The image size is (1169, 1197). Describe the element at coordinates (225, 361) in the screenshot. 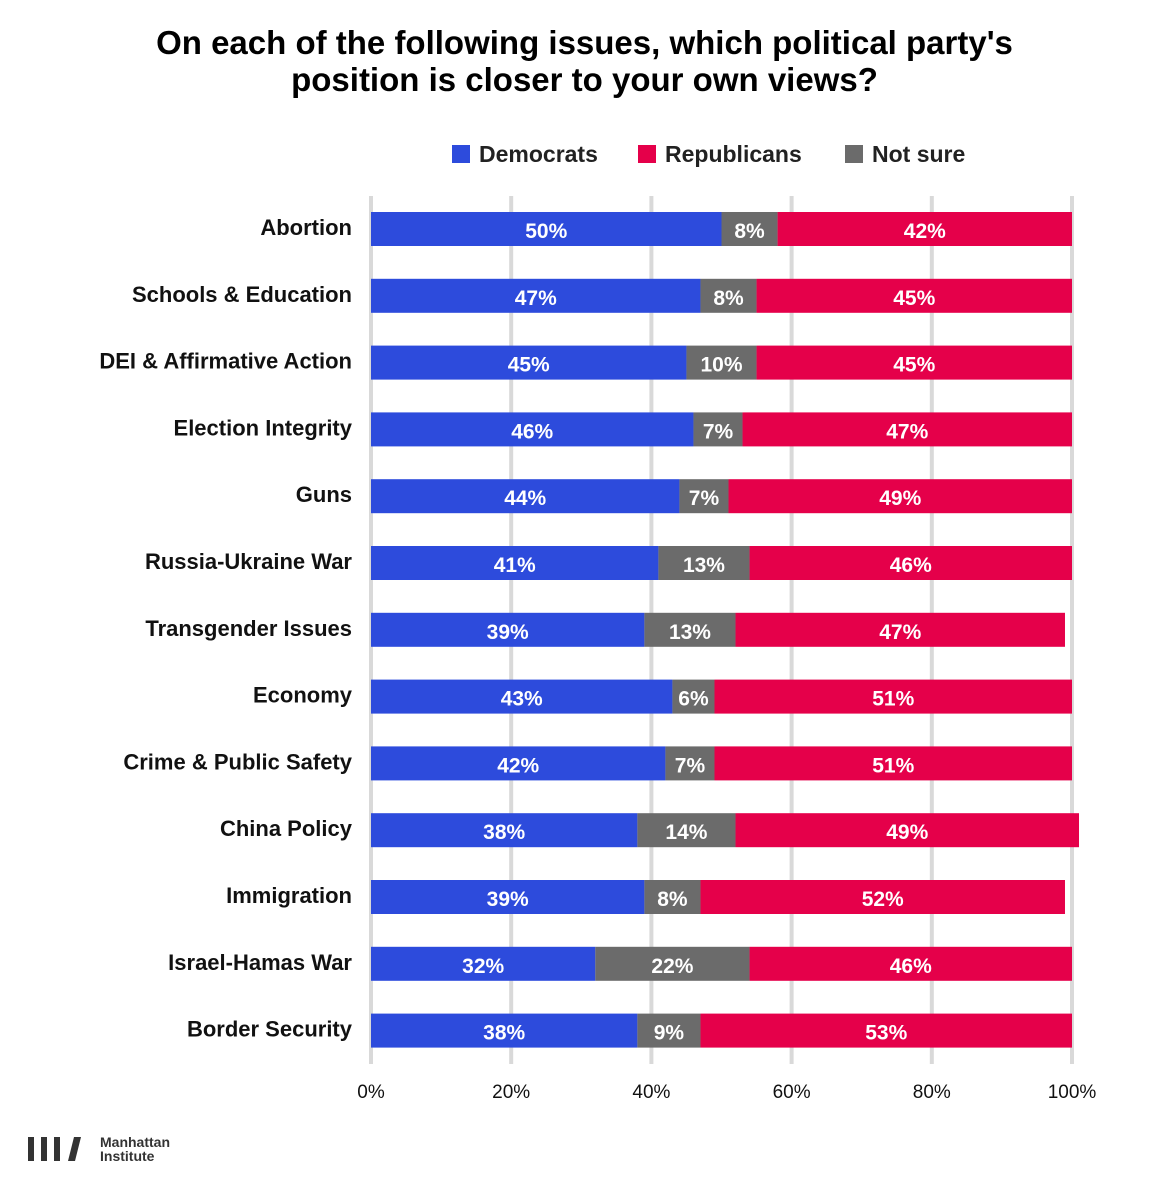

I see `category-label: DEI & Affirmative Action` at that location.